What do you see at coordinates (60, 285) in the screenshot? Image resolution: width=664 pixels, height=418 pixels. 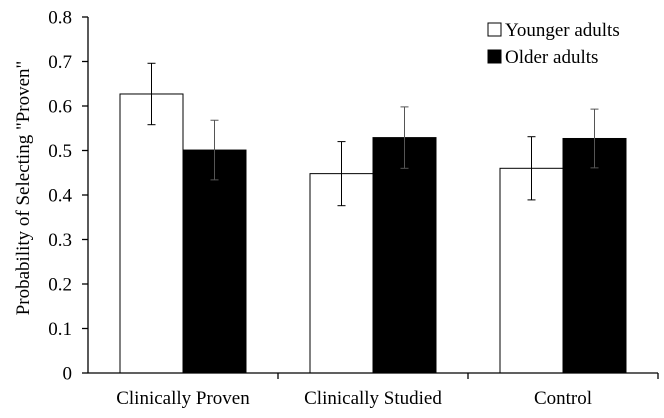 I see `y-tick-label: 0.2` at bounding box center [60, 285].